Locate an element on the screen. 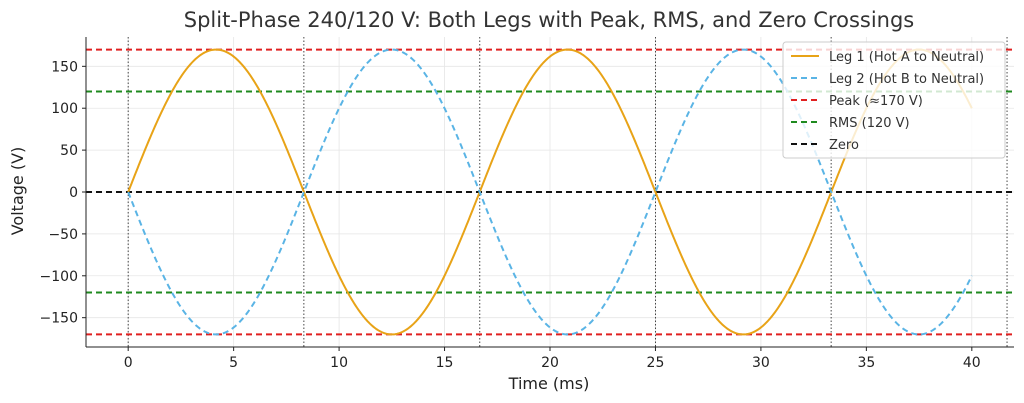  y-tick-label: 50 is located at coordinates (69, 151).